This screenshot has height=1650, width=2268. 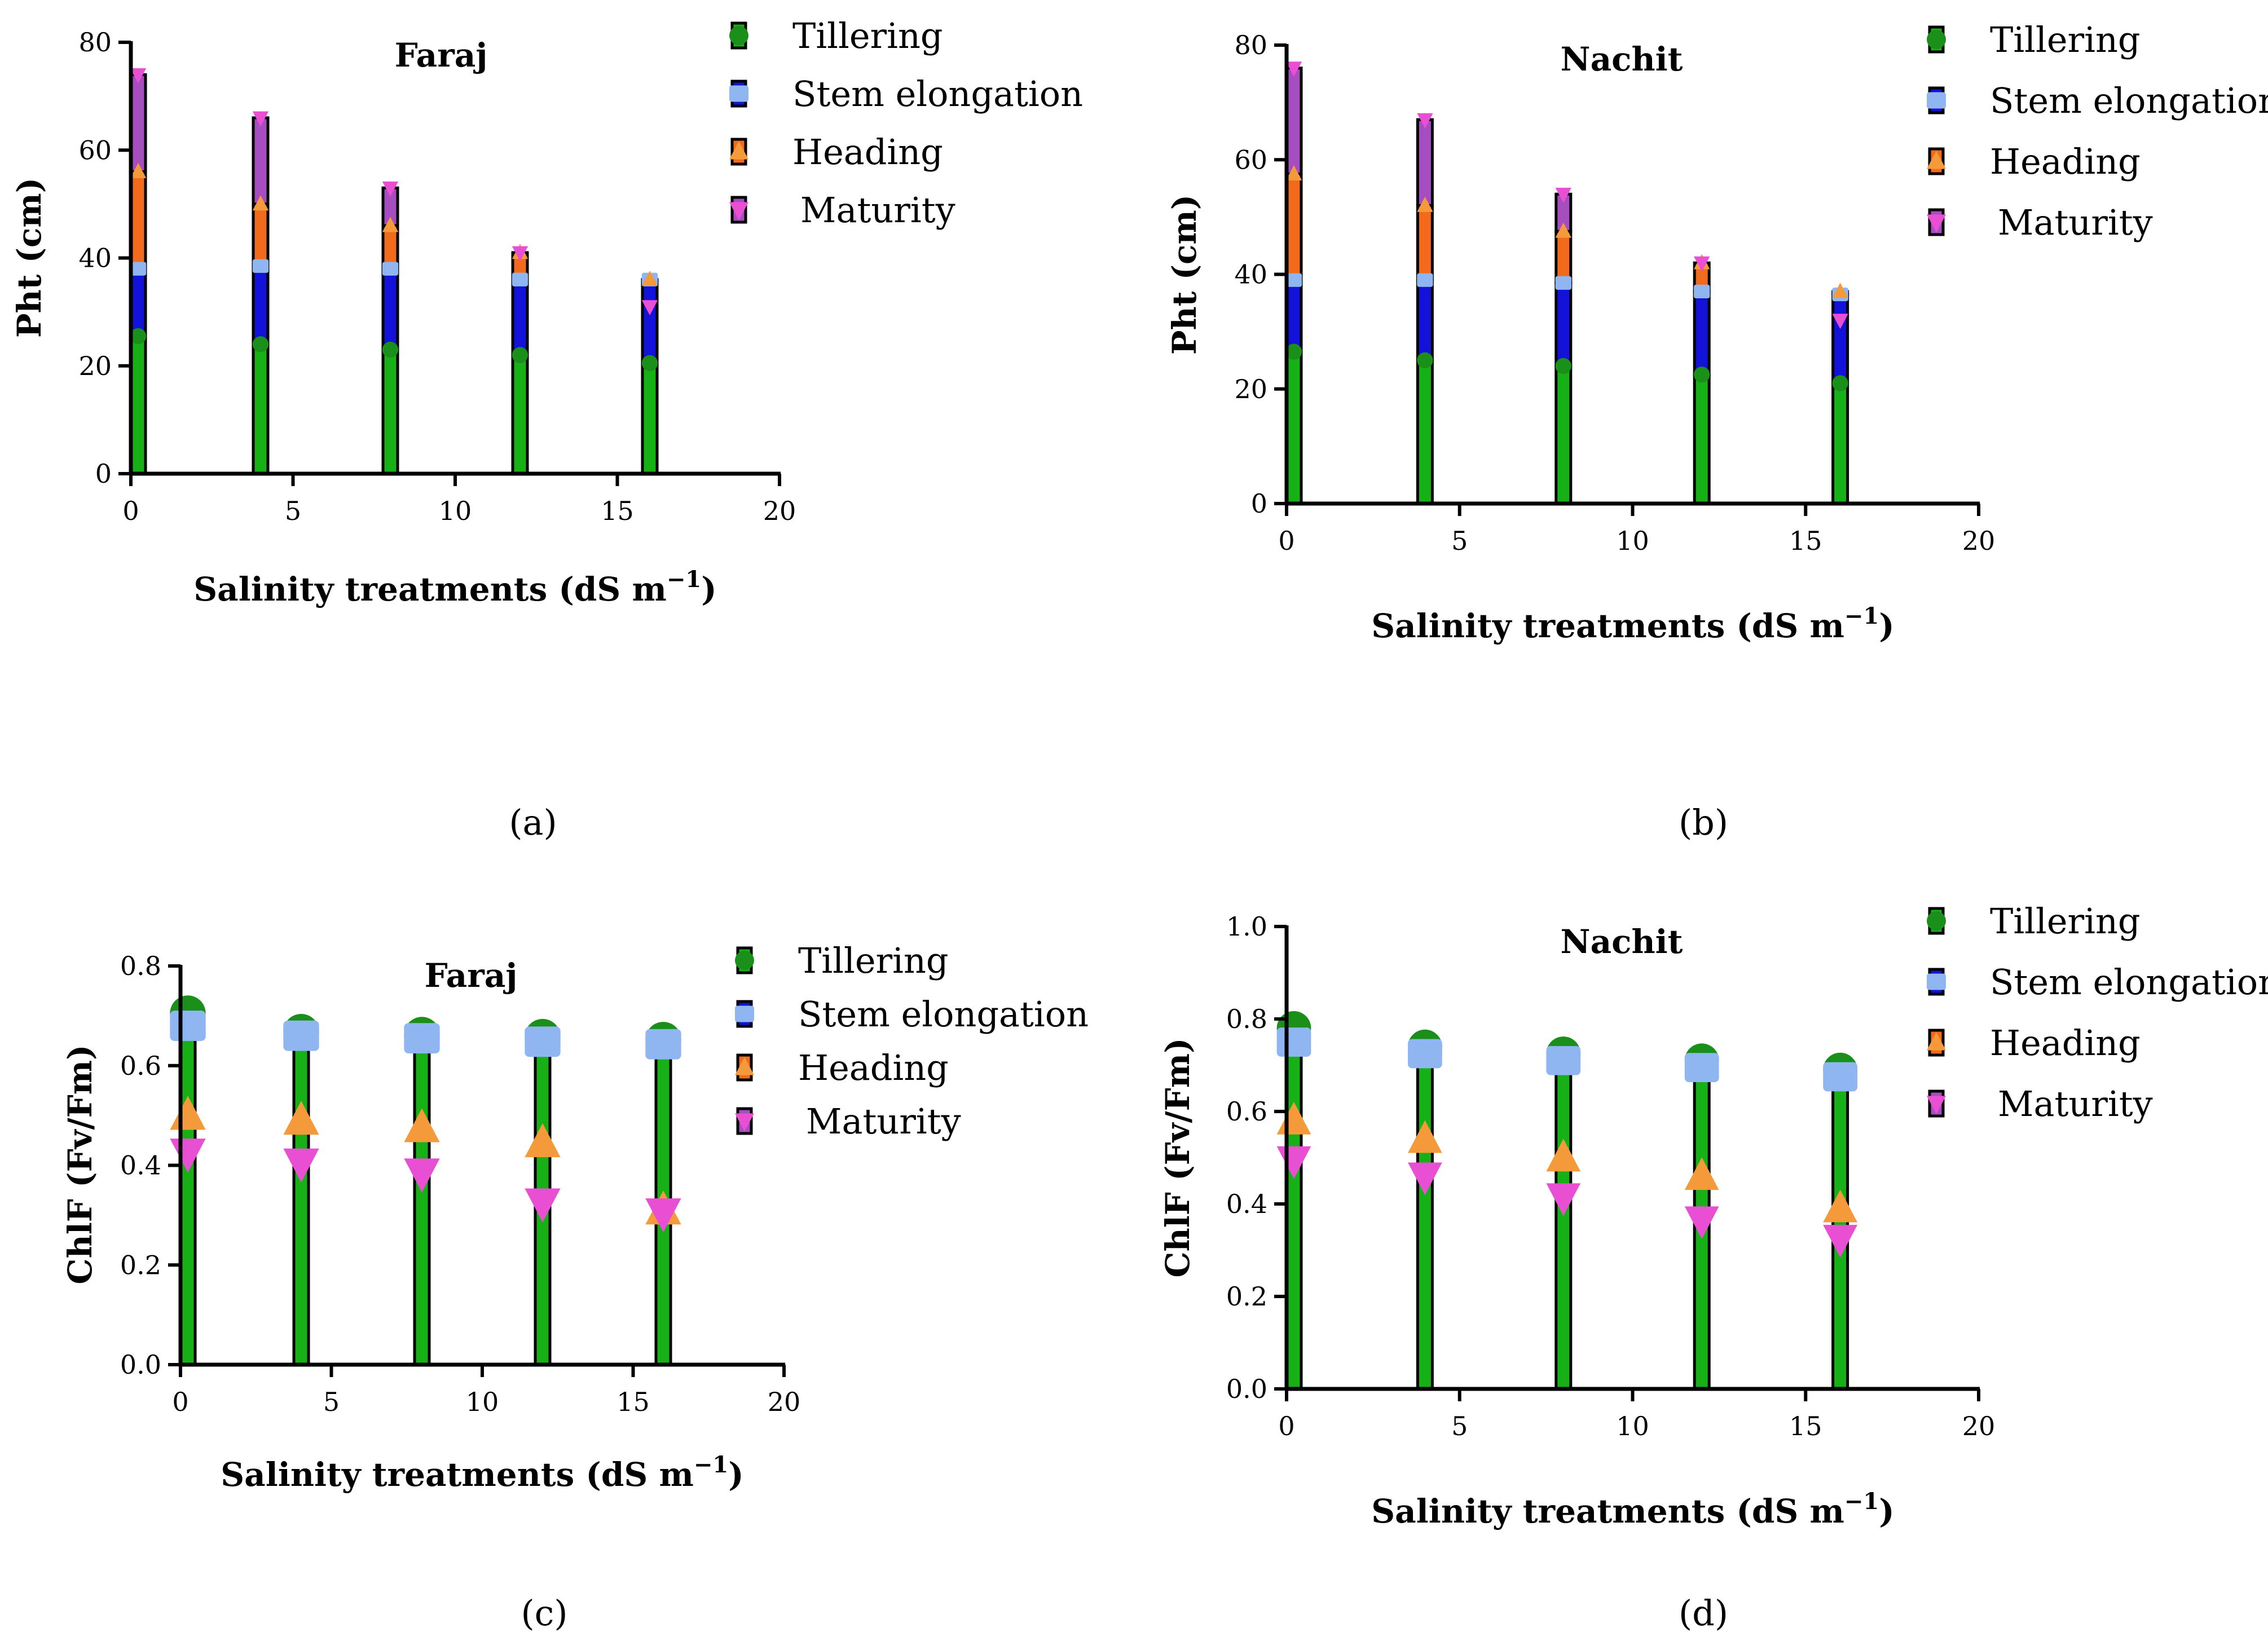 I want to click on panel-a-y-label: Pht (cm), so click(x=29, y=258).